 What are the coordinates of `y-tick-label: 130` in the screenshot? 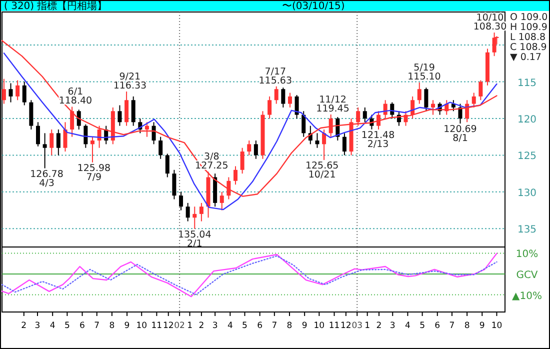 It's located at (527, 193).